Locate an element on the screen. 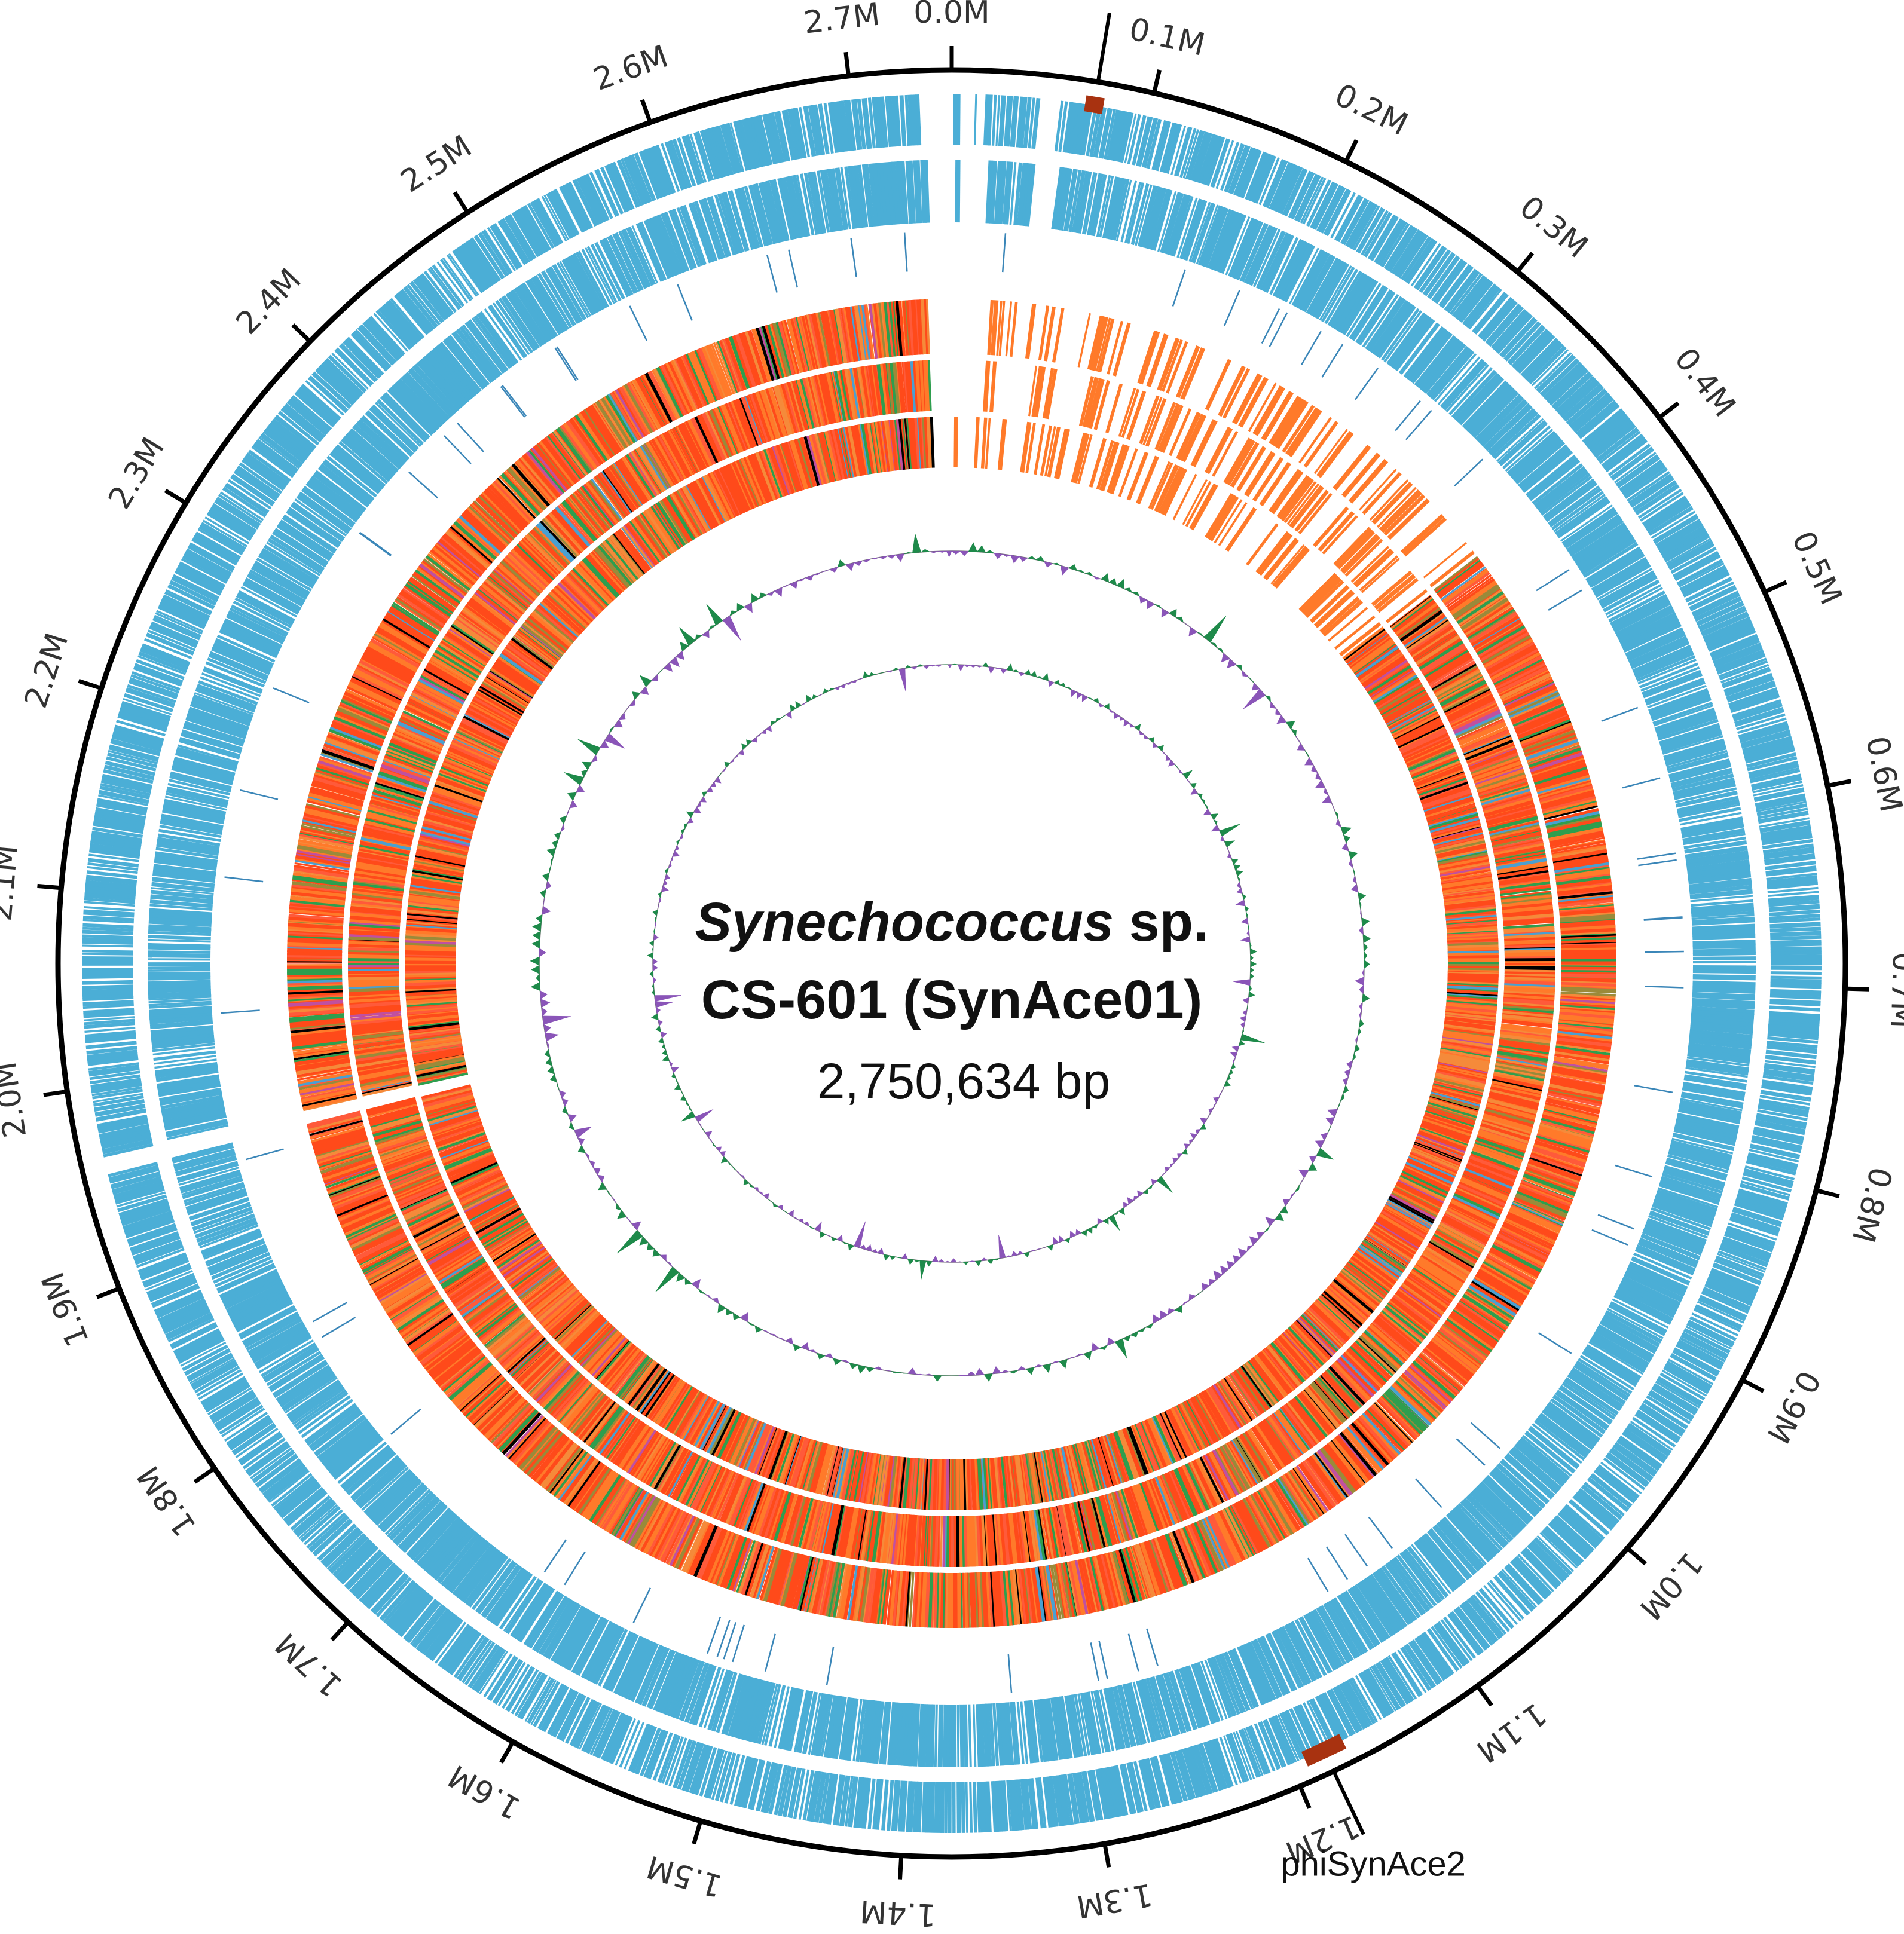 This screenshot has width=1904, height=1934. similarity-mark is located at coordinates (1237, 393).